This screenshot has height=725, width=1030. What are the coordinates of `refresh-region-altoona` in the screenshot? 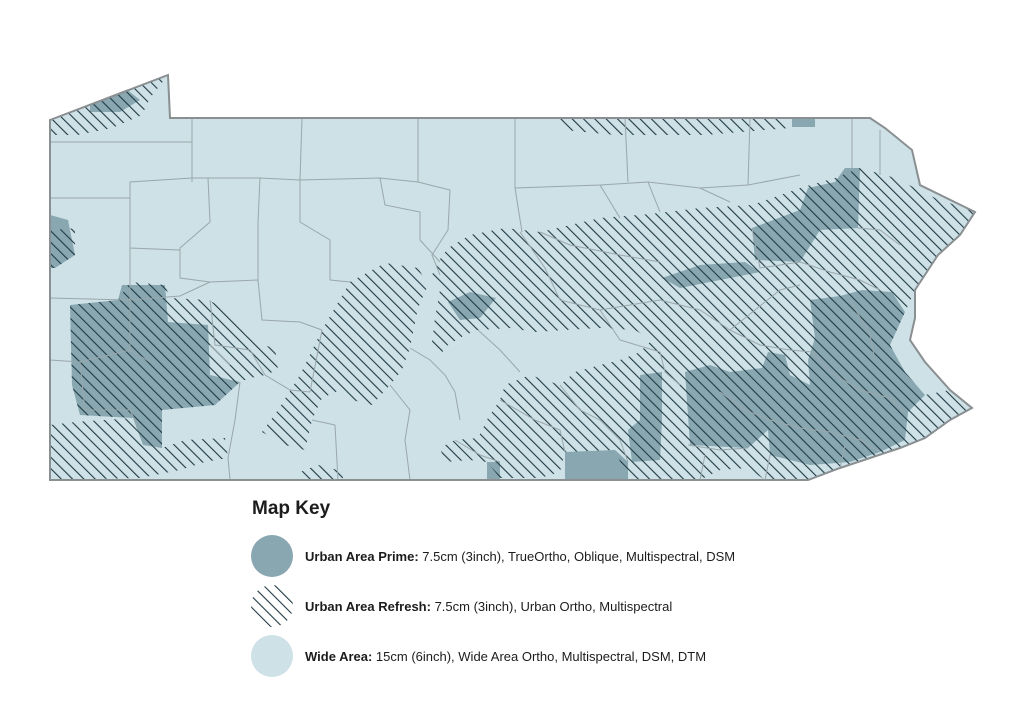 It's located at (345, 356).